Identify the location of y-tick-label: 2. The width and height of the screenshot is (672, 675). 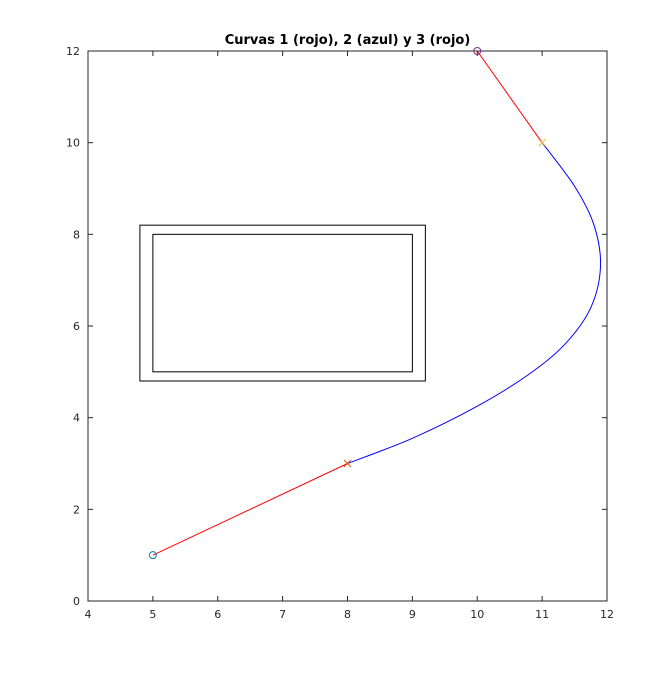
(76, 509).